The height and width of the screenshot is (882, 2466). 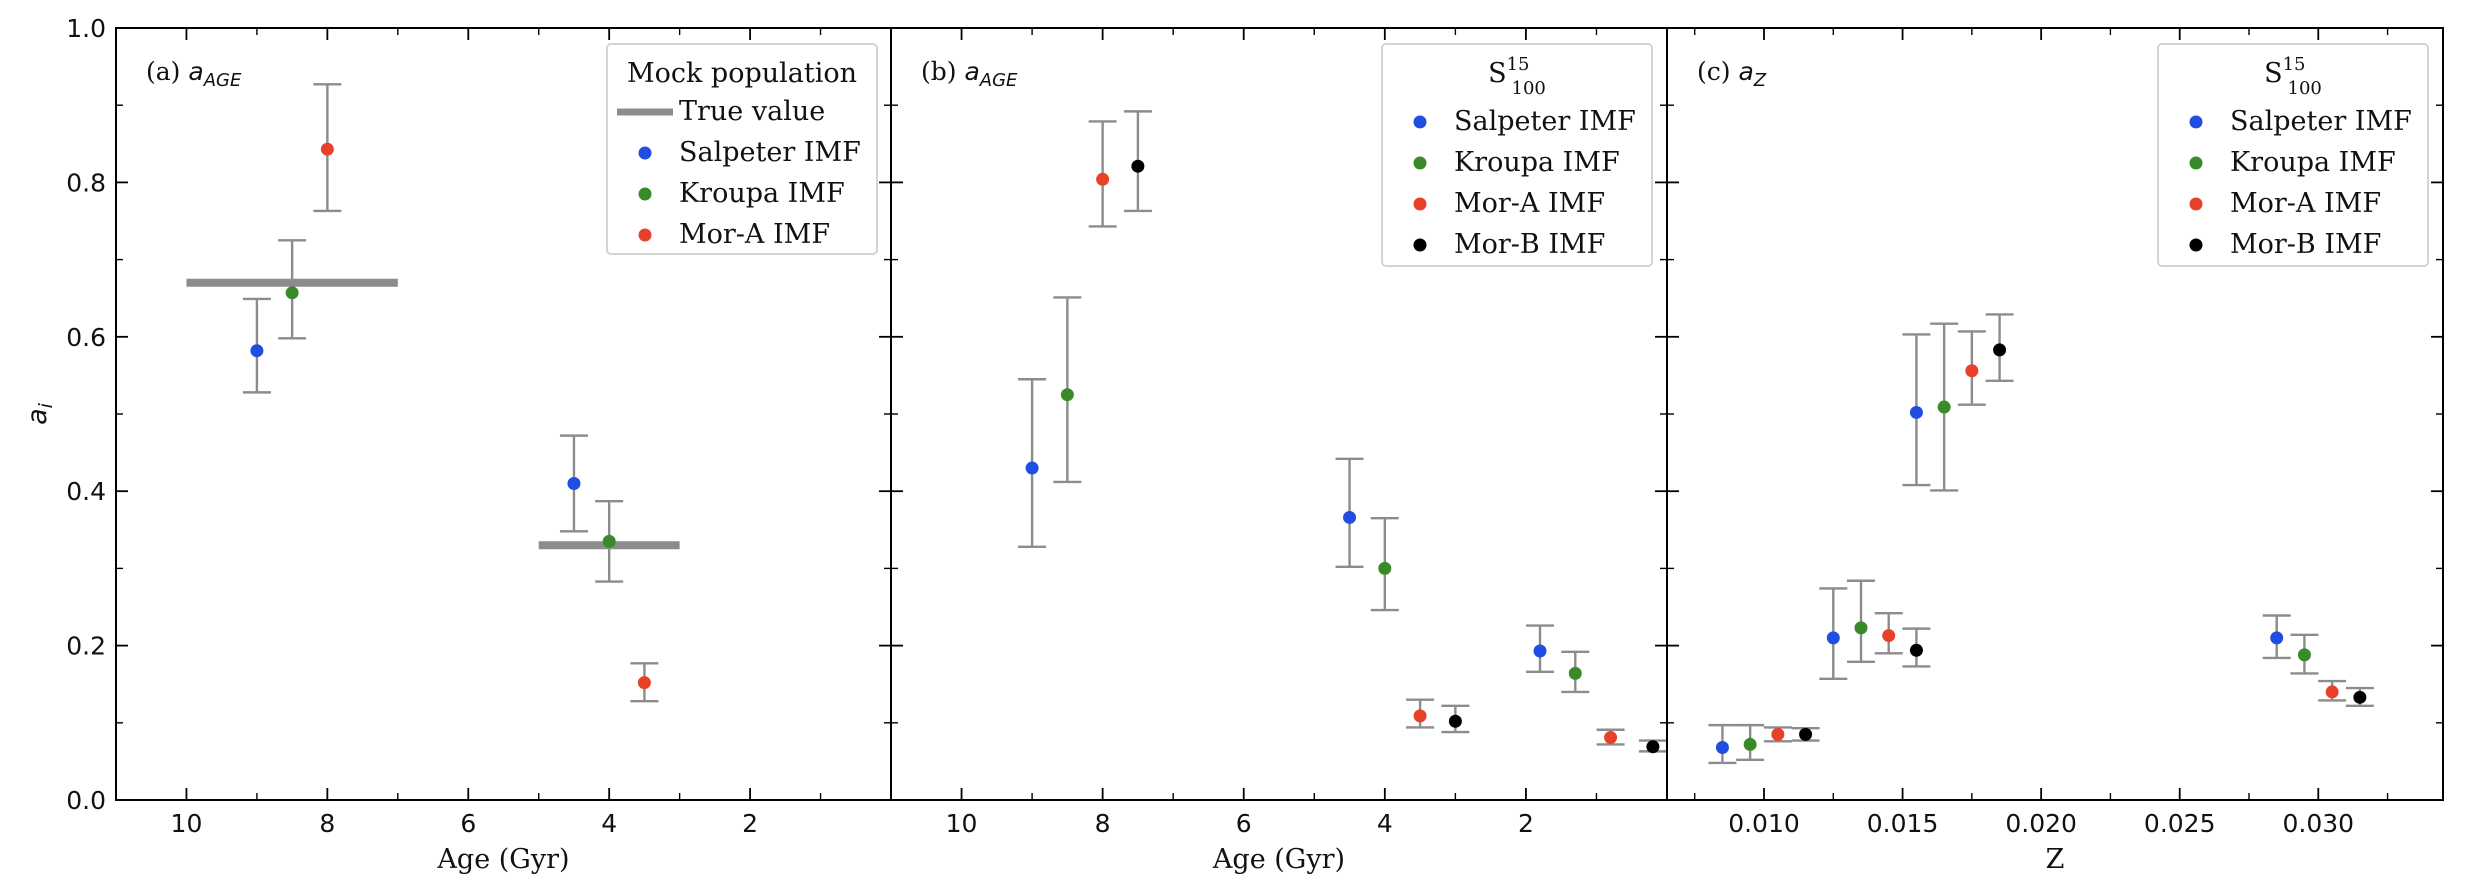 What do you see at coordinates (86, 28) in the screenshot?
I see `y-tick-label: 1.0` at bounding box center [86, 28].